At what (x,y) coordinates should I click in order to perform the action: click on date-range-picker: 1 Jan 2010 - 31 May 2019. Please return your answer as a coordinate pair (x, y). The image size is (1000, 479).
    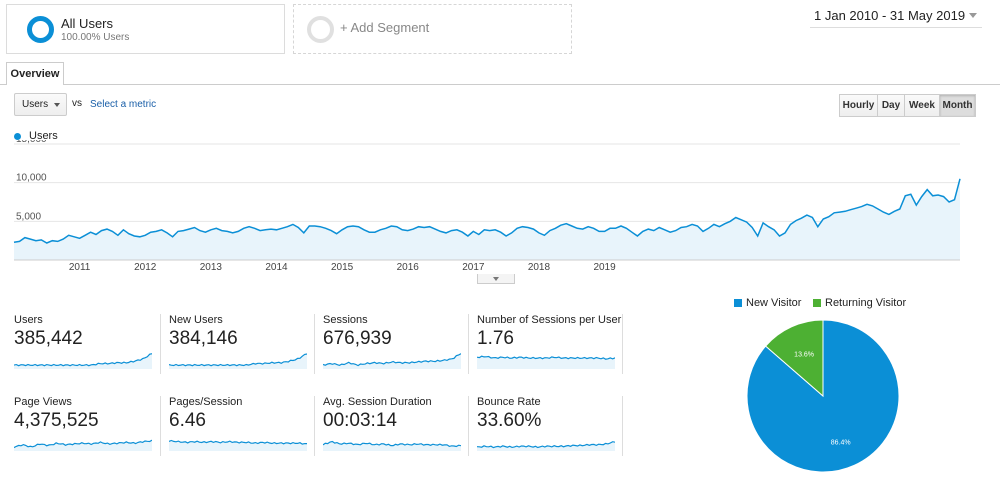
    Looking at the image, I should click on (890, 15).